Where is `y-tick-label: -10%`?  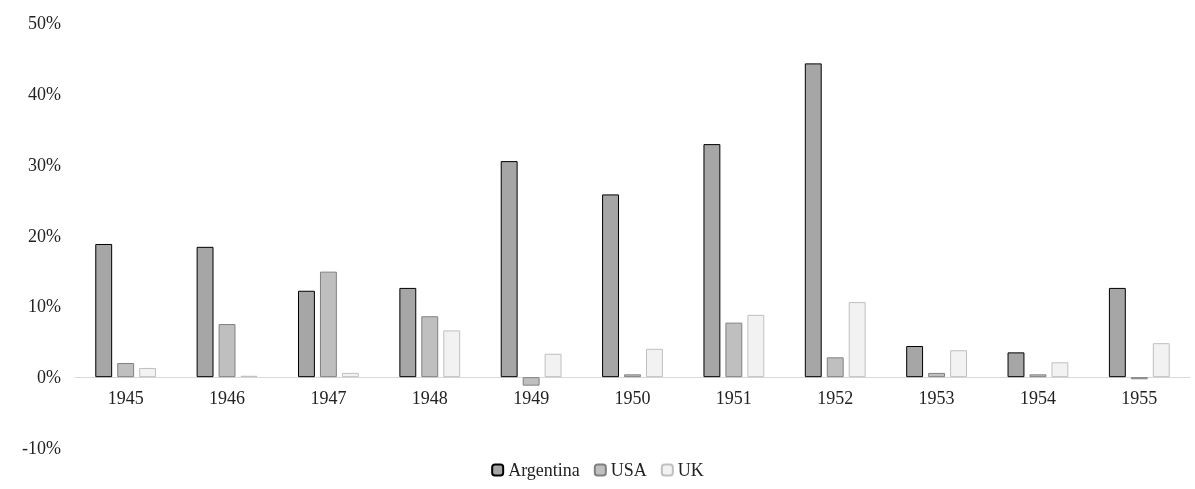
y-tick-label: -10% is located at coordinates (41, 448).